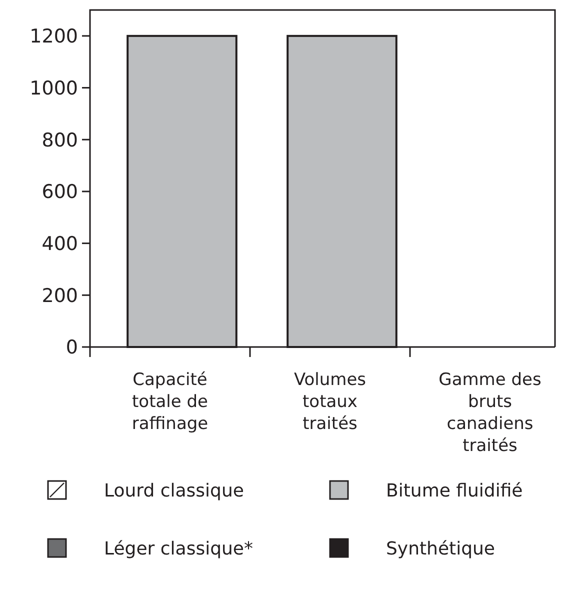 The height and width of the screenshot is (591, 567). I want to click on y-tick-label: 400, so click(60, 243).